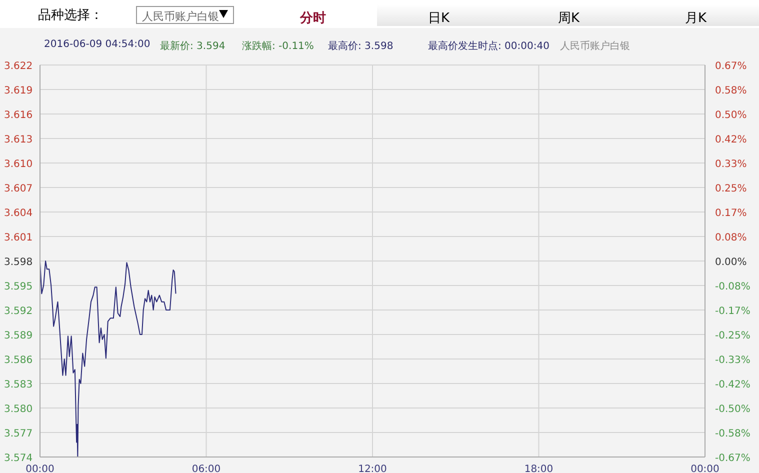  What do you see at coordinates (731, 116) in the screenshot?
I see `y2-tick-label: 0.50%` at bounding box center [731, 116].